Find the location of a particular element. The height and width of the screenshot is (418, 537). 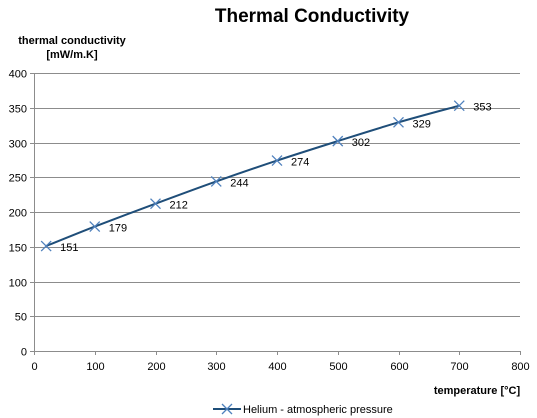

legend-x-marker-icon is located at coordinates (227, 409).